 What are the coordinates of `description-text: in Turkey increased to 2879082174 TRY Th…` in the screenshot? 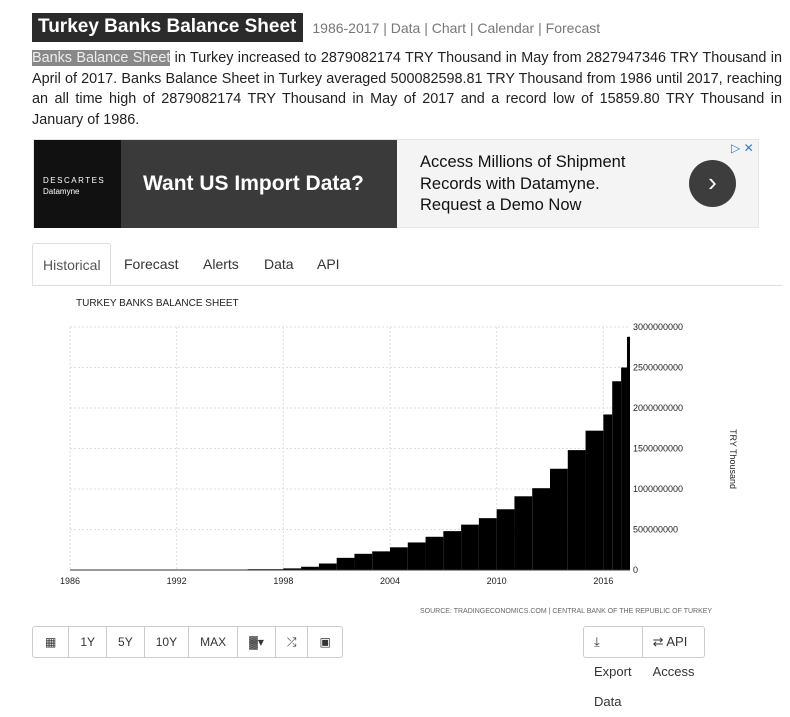 It's located at (407, 89).